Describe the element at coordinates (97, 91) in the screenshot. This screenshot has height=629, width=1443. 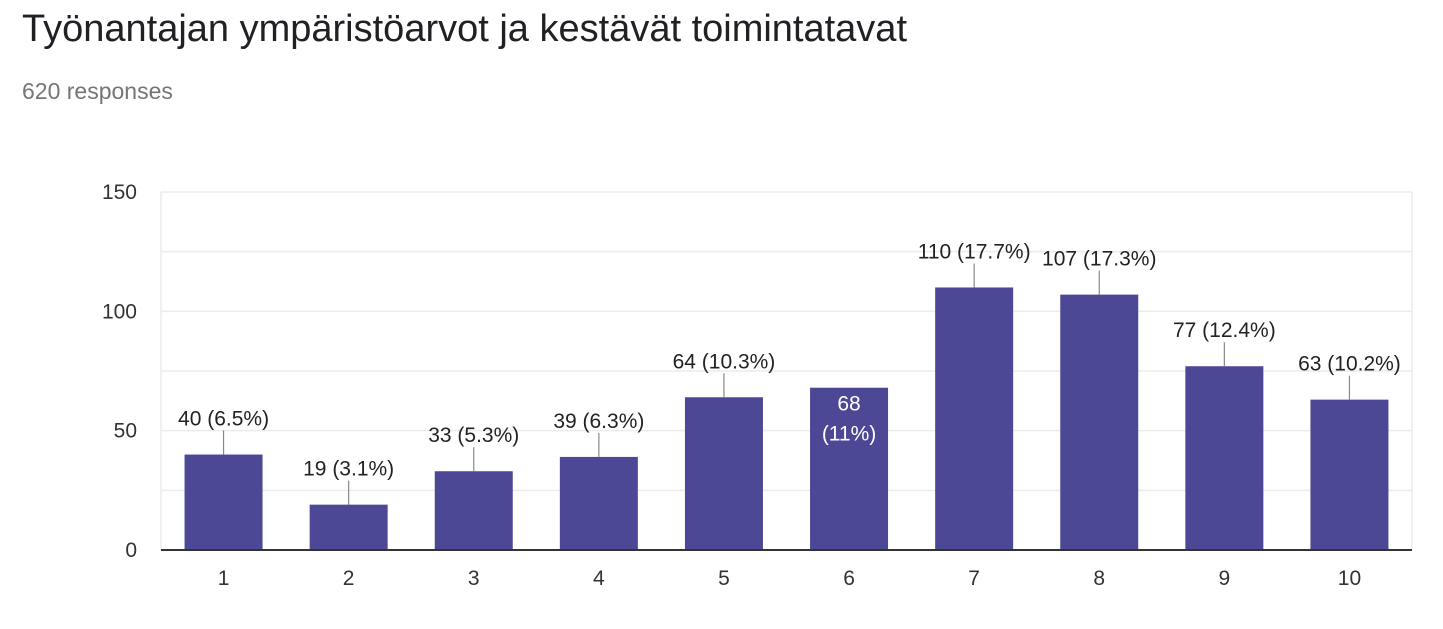
I see `response-count: 620 responses` at that location.